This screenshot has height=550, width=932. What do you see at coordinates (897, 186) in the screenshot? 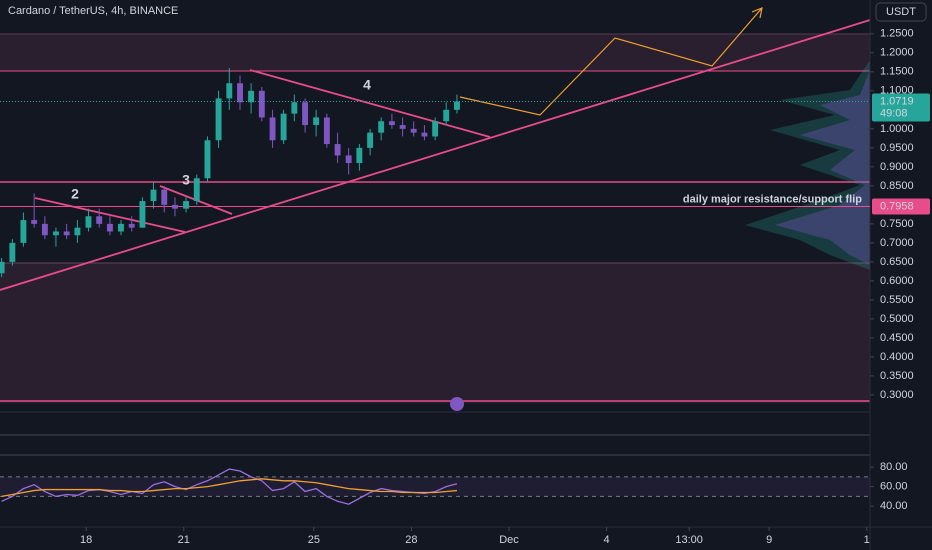
I see `y-tick-label: 0.8500` at bounding box center [897, 186].